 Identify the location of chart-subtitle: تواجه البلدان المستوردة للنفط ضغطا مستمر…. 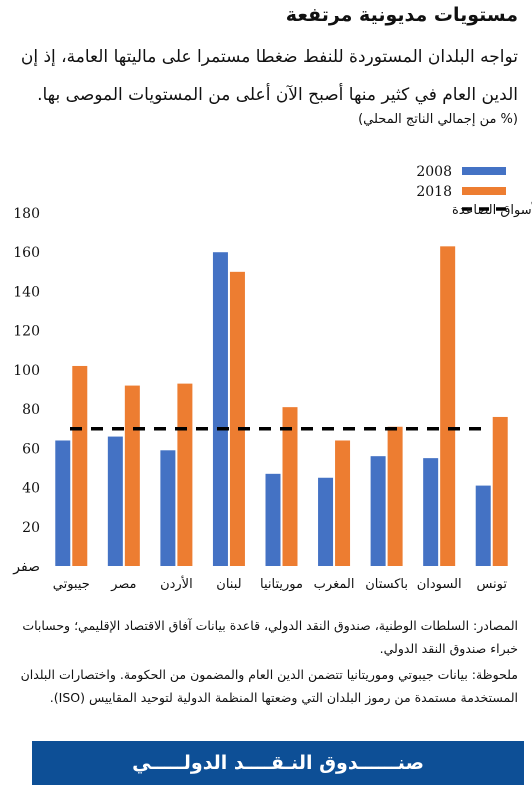
(269, 76).